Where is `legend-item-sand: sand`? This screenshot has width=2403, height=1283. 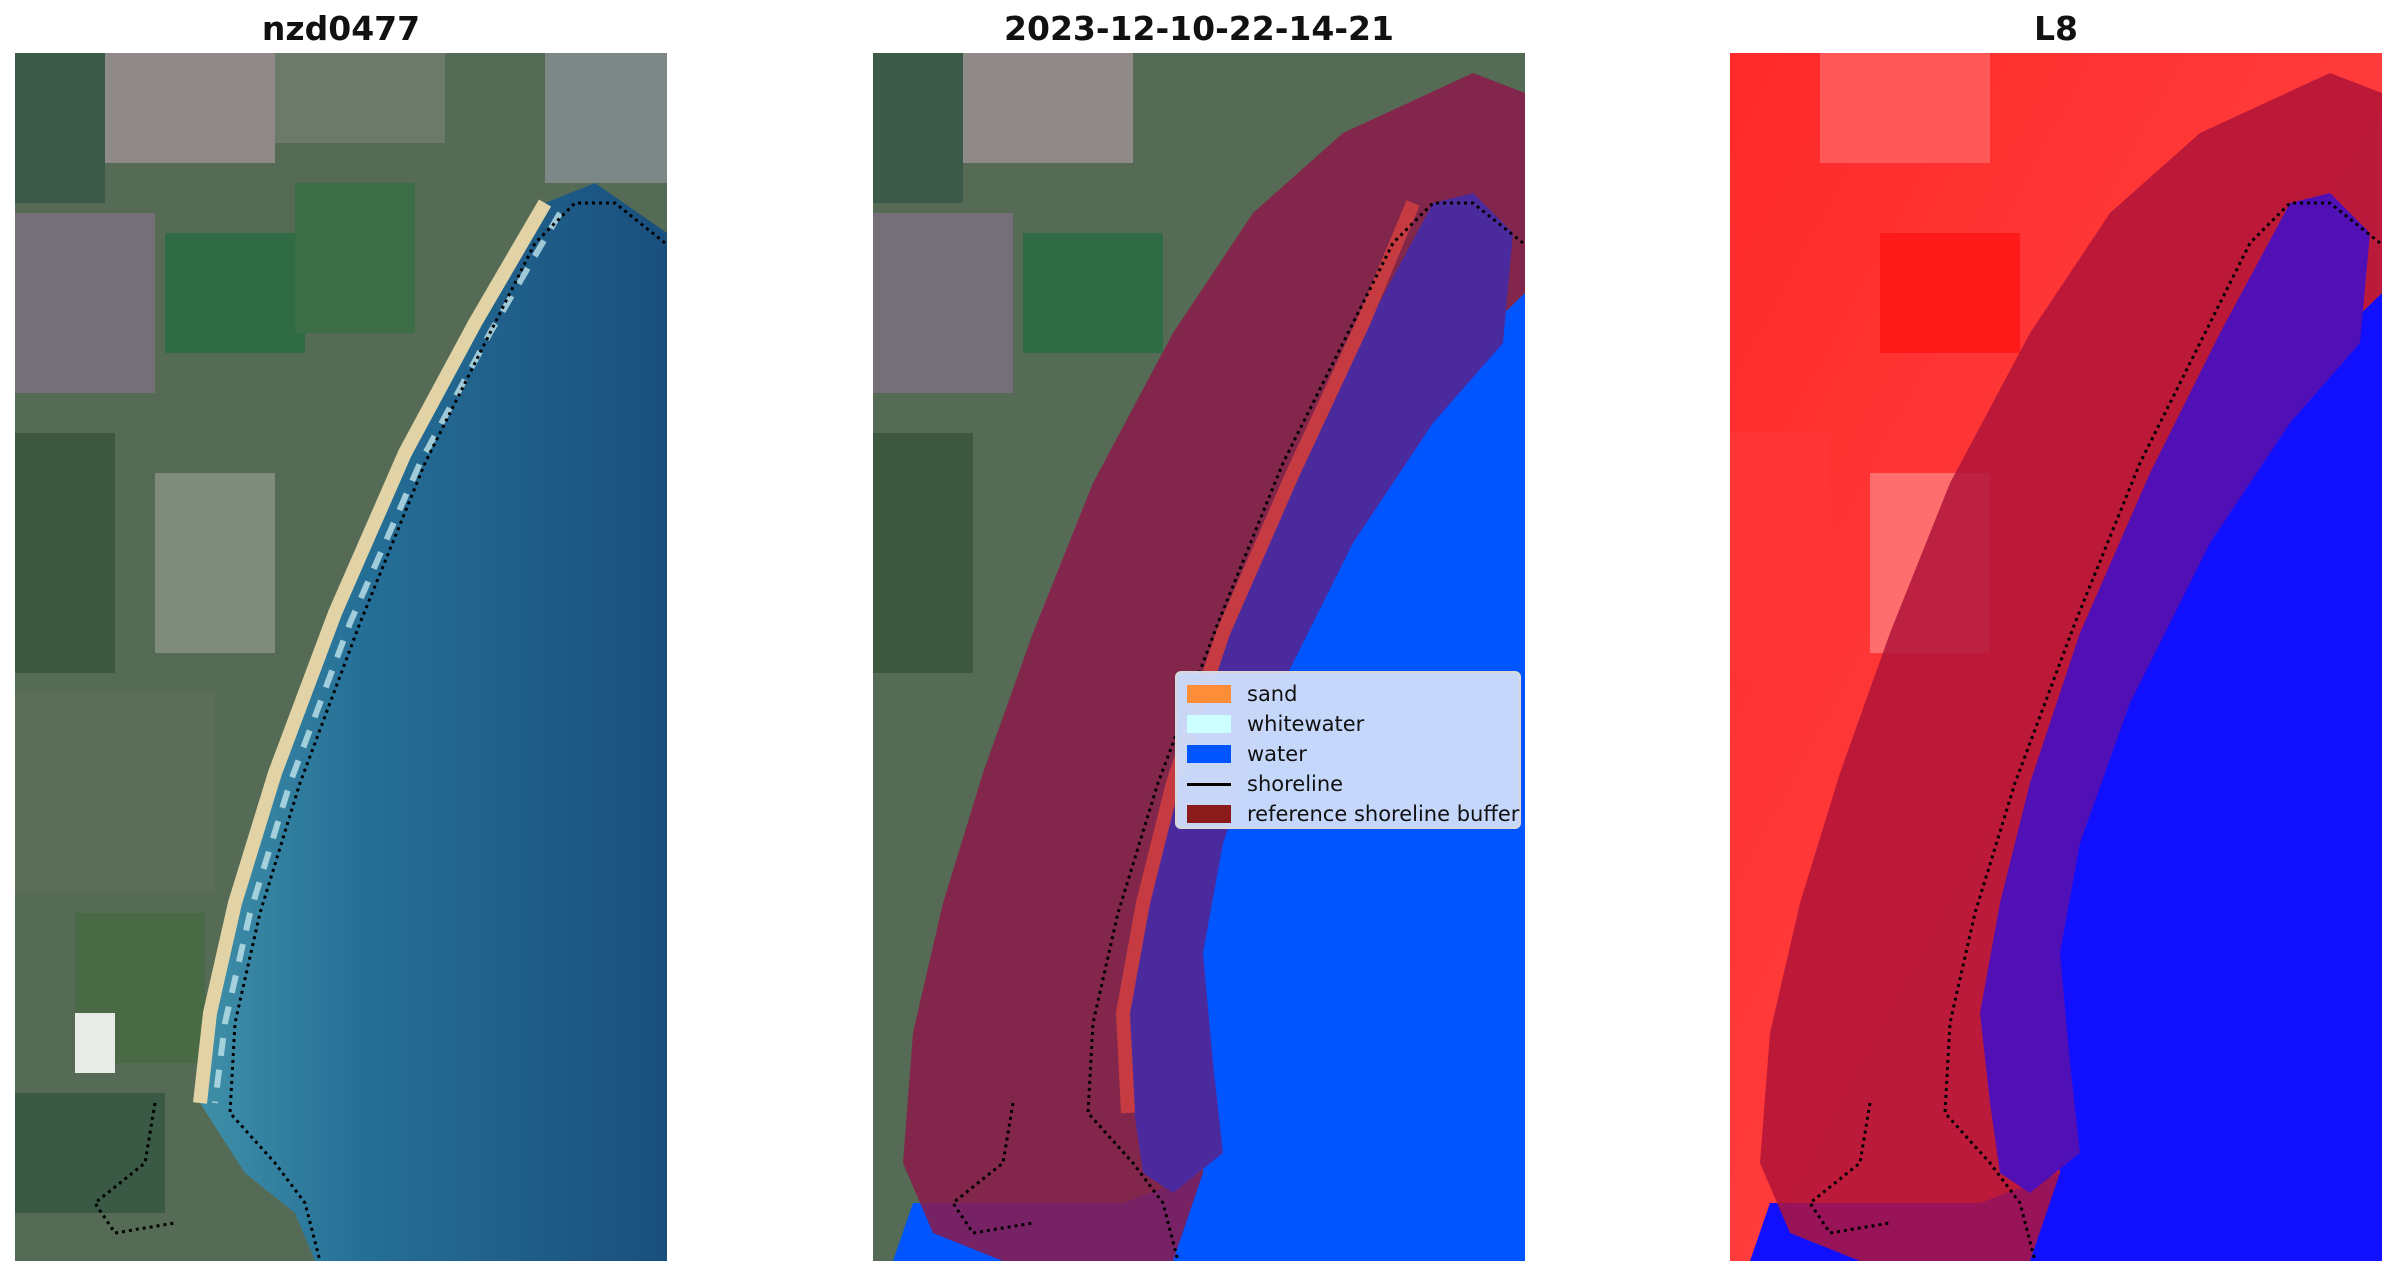
legend-item-sand: sand is located at coordinates (1348, 694).